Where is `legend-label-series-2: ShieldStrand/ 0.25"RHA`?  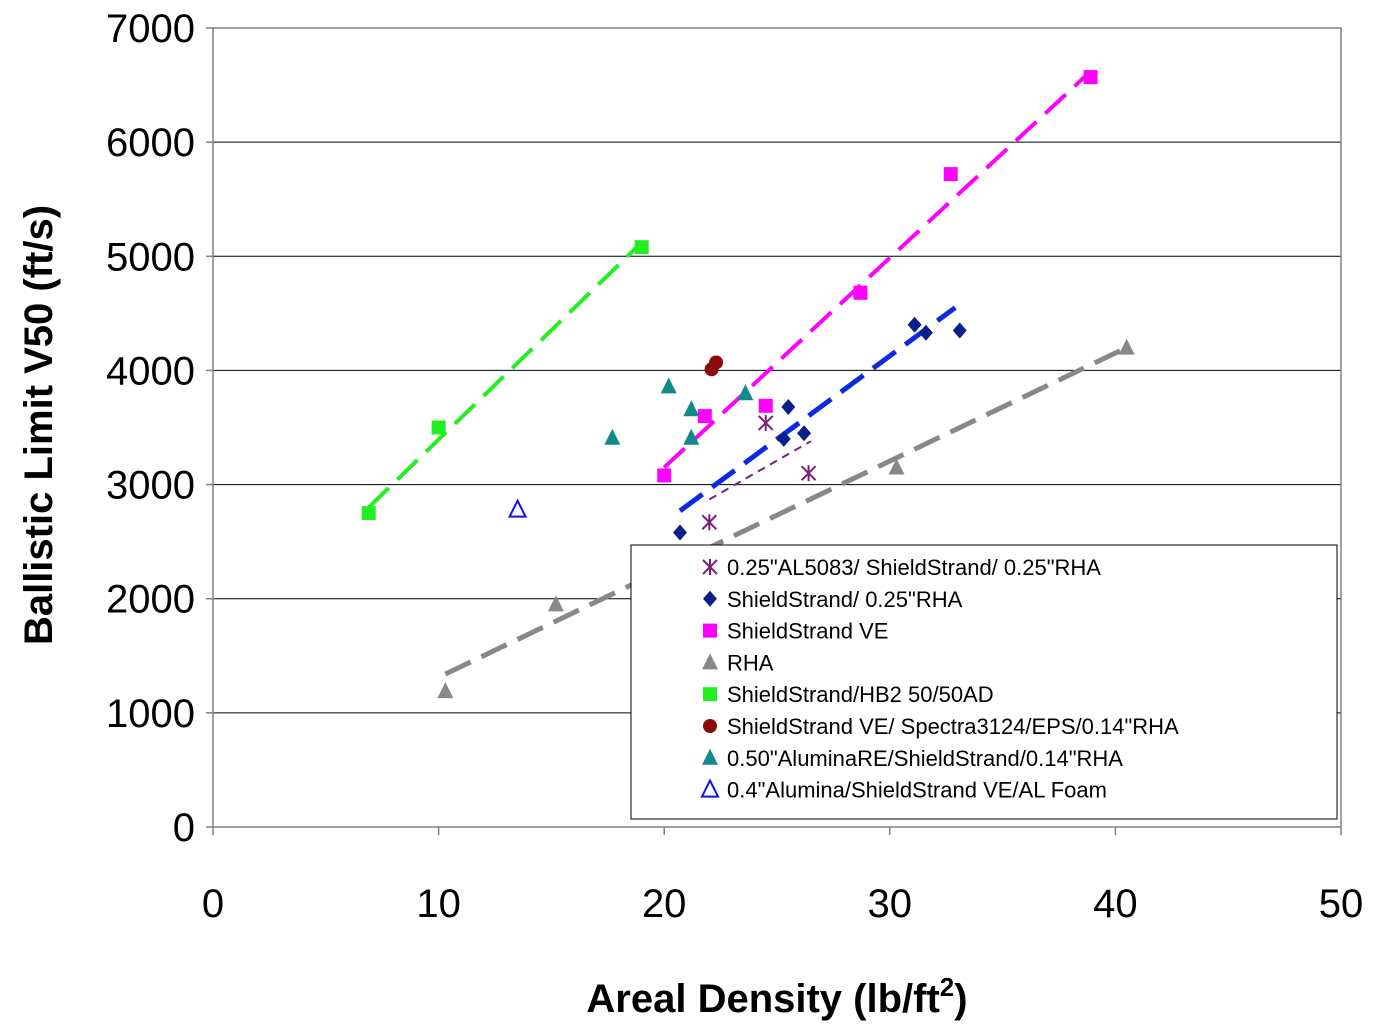 legend-label-series-2: ShieldStrand/ 0.25"RHA is located at coordinates (845, 599).